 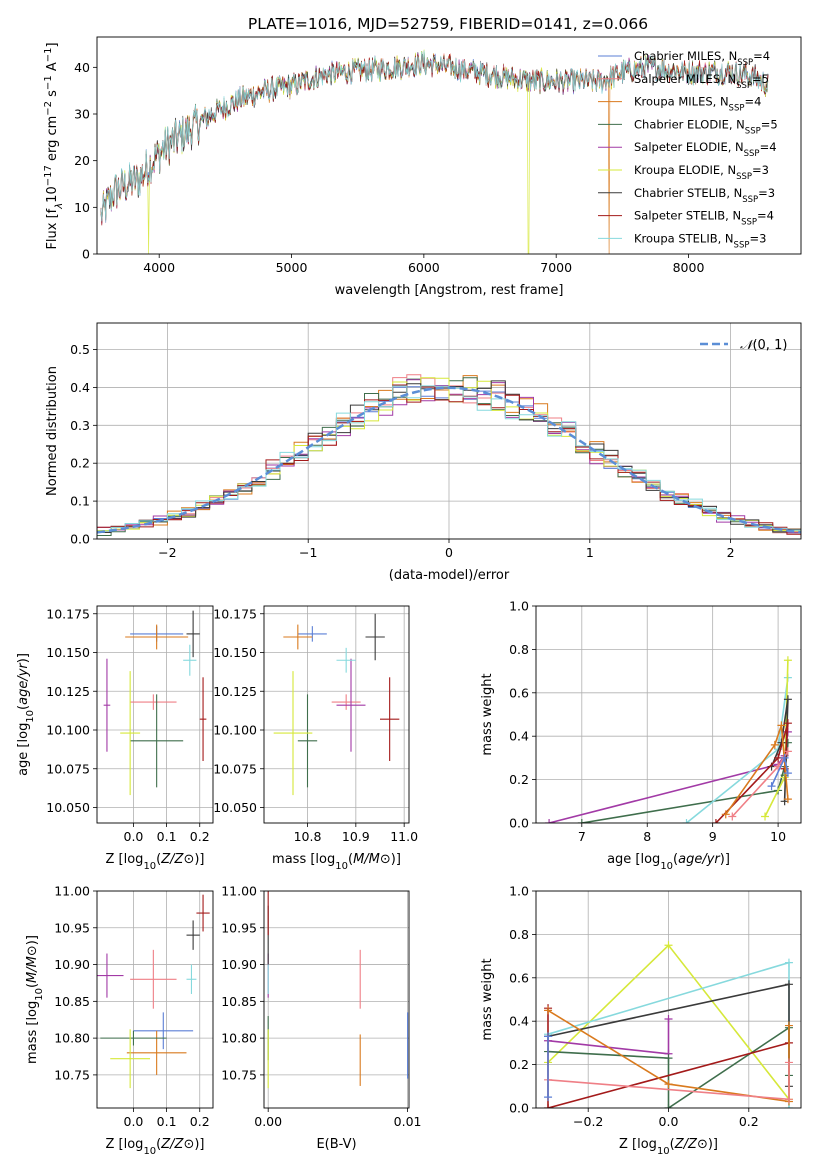 What do you see at coordinates (235, 768) in the screenshot?
I see `y-tick-label: 10.075` at bounding box center [235, 768].